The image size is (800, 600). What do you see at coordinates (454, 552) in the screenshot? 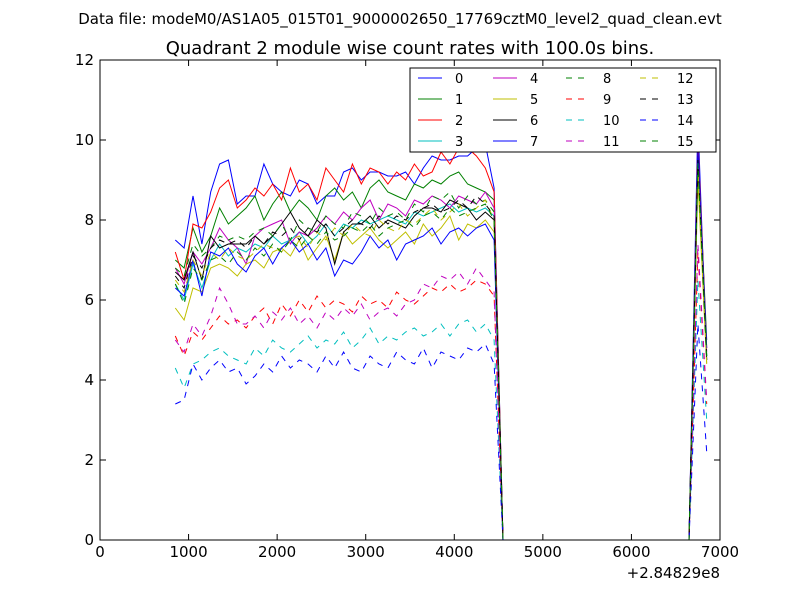
I see `x-tick-label: 4000` at bounding box center [454, 552].